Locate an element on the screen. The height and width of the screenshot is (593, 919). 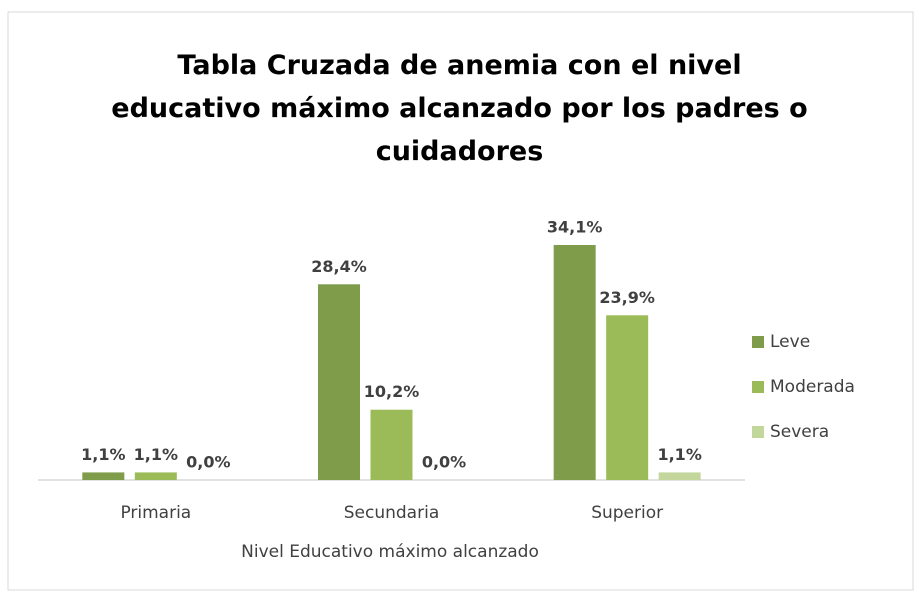
legend-label: Severa is located at coordinates (799, 432).